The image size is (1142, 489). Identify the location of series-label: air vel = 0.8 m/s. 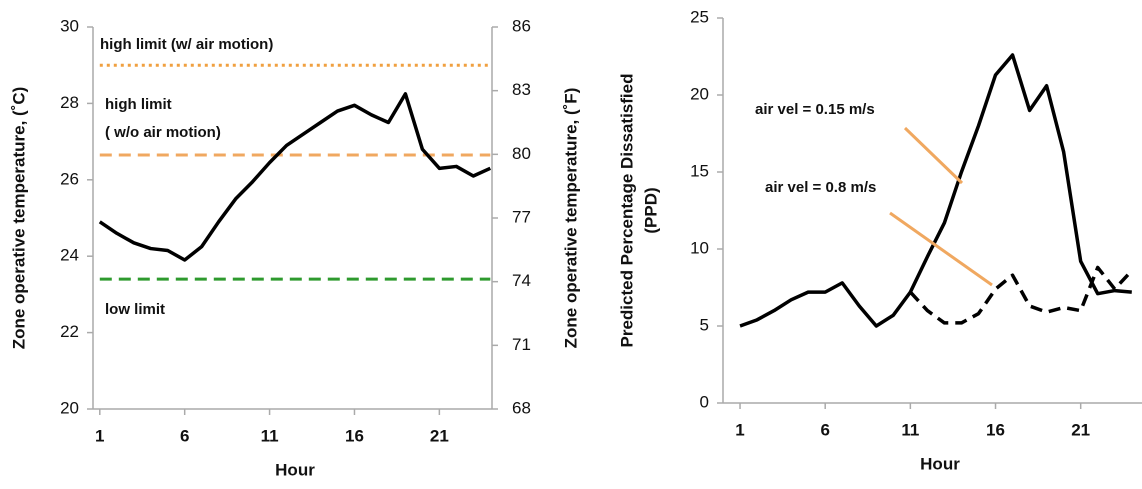
(820, 187).